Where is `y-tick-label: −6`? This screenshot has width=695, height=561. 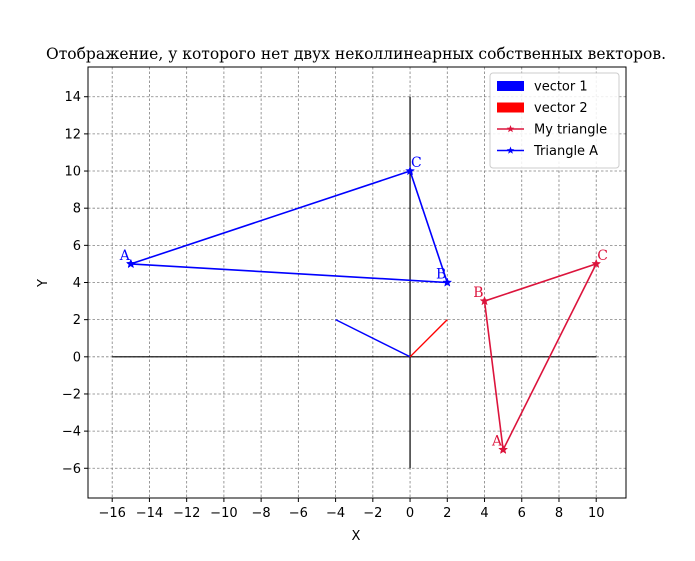
y-tick-label: −6 is located at coordinates (71, 469).